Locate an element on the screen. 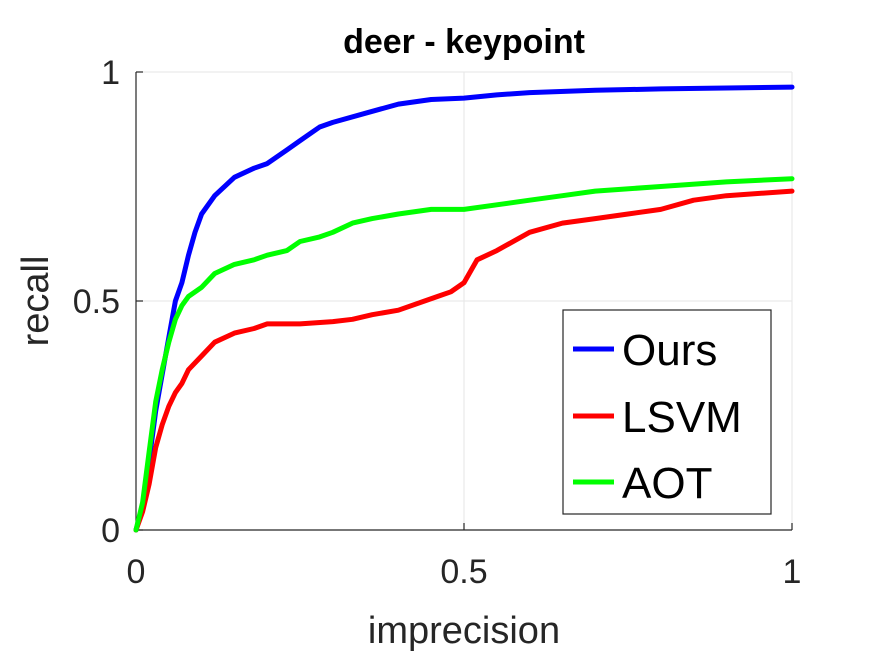 This screenshot has height=656, width=875. y-tick-label: 0.5 is located at coordinates (96, 302).